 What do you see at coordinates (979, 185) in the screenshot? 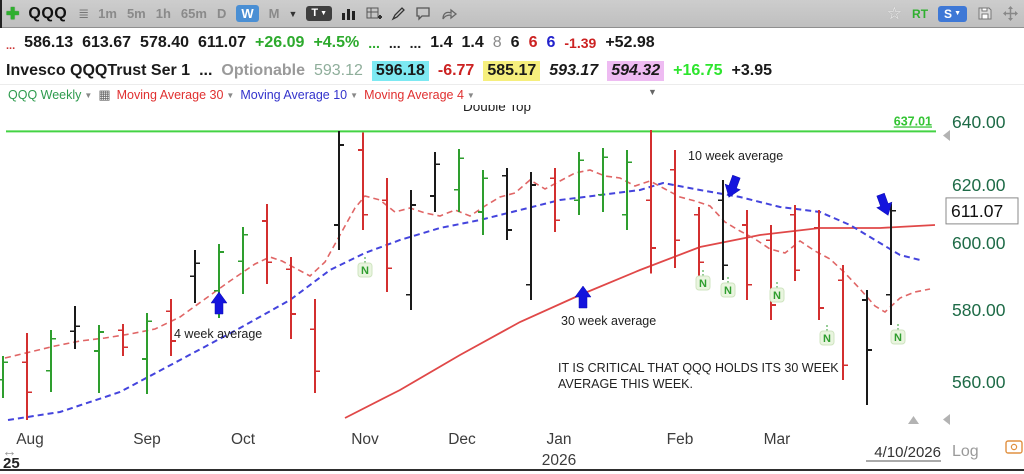
I see `price-tick-label: 620.00` at bounding box center [979, 185].